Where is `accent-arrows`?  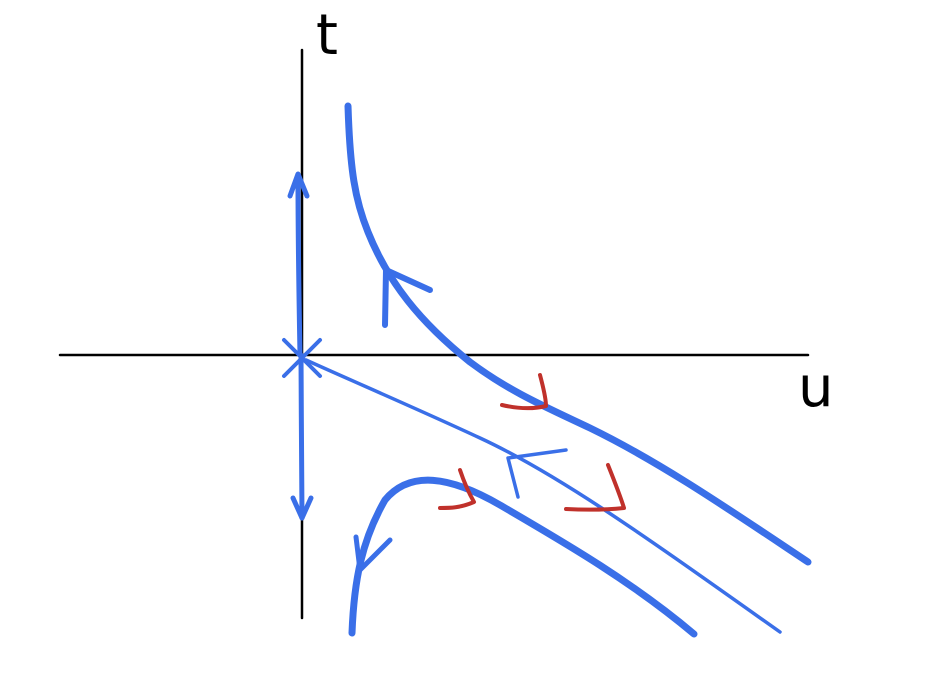 accent-arrows is located at coordinates (532, 442).